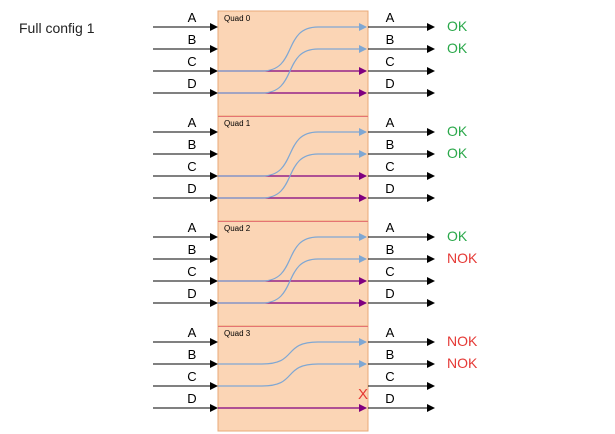 The height and width of the screenshot is (434, 615). Describe the element at coordinates (237, 18) in the screenshot. I see `quad-label: Quad 0` at that location.